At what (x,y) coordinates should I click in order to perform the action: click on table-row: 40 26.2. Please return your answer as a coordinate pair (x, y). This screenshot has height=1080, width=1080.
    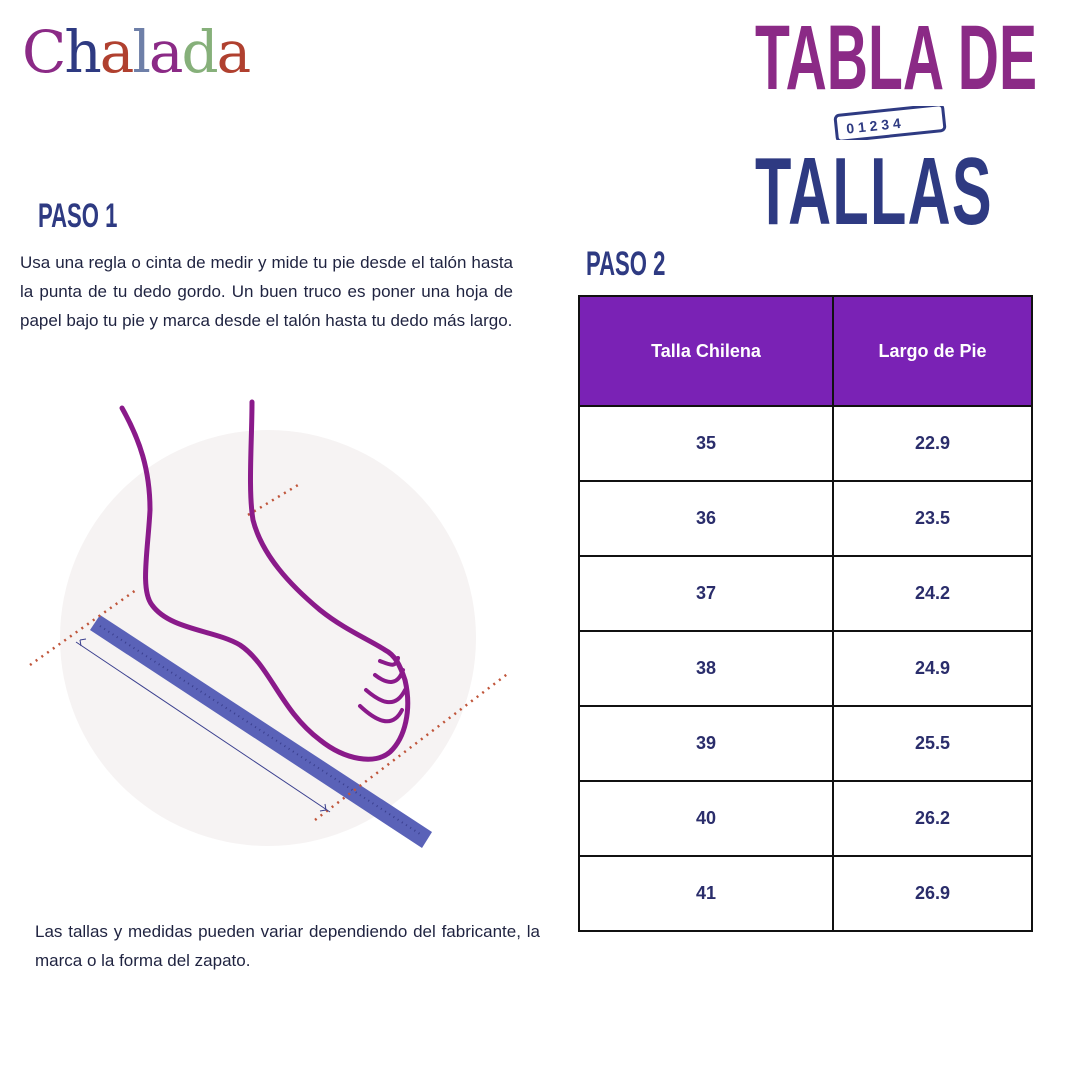
    Looking at the image, I should click on (805, 818).